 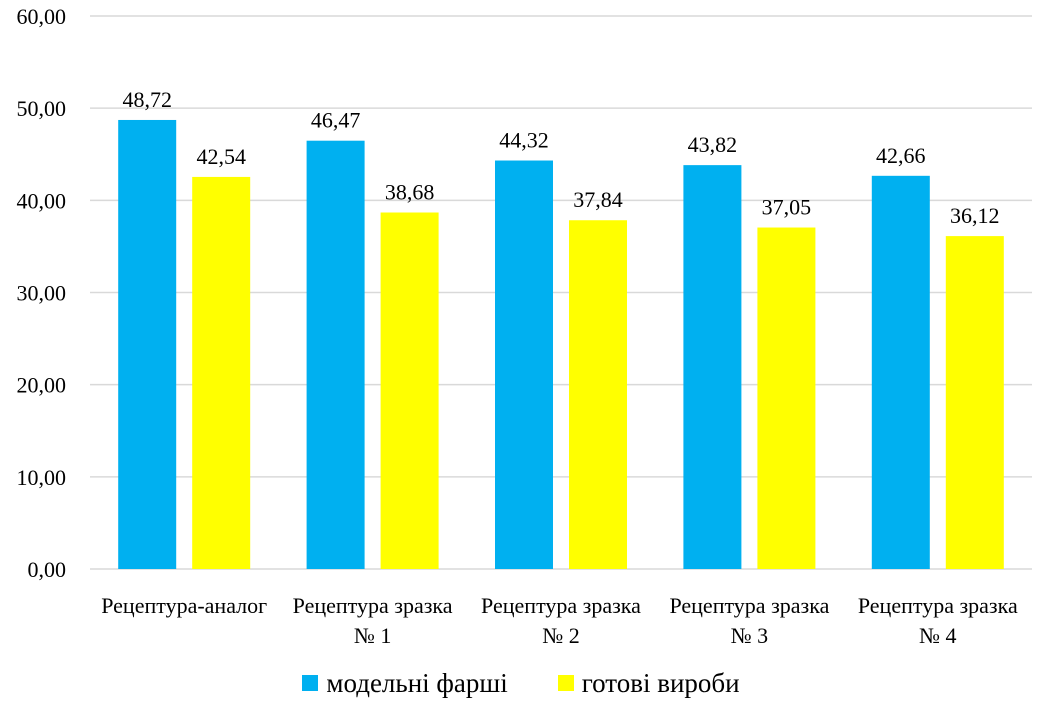 I want to click on legend-item-series-1: модельні фарші, so click(x=405, y=683).